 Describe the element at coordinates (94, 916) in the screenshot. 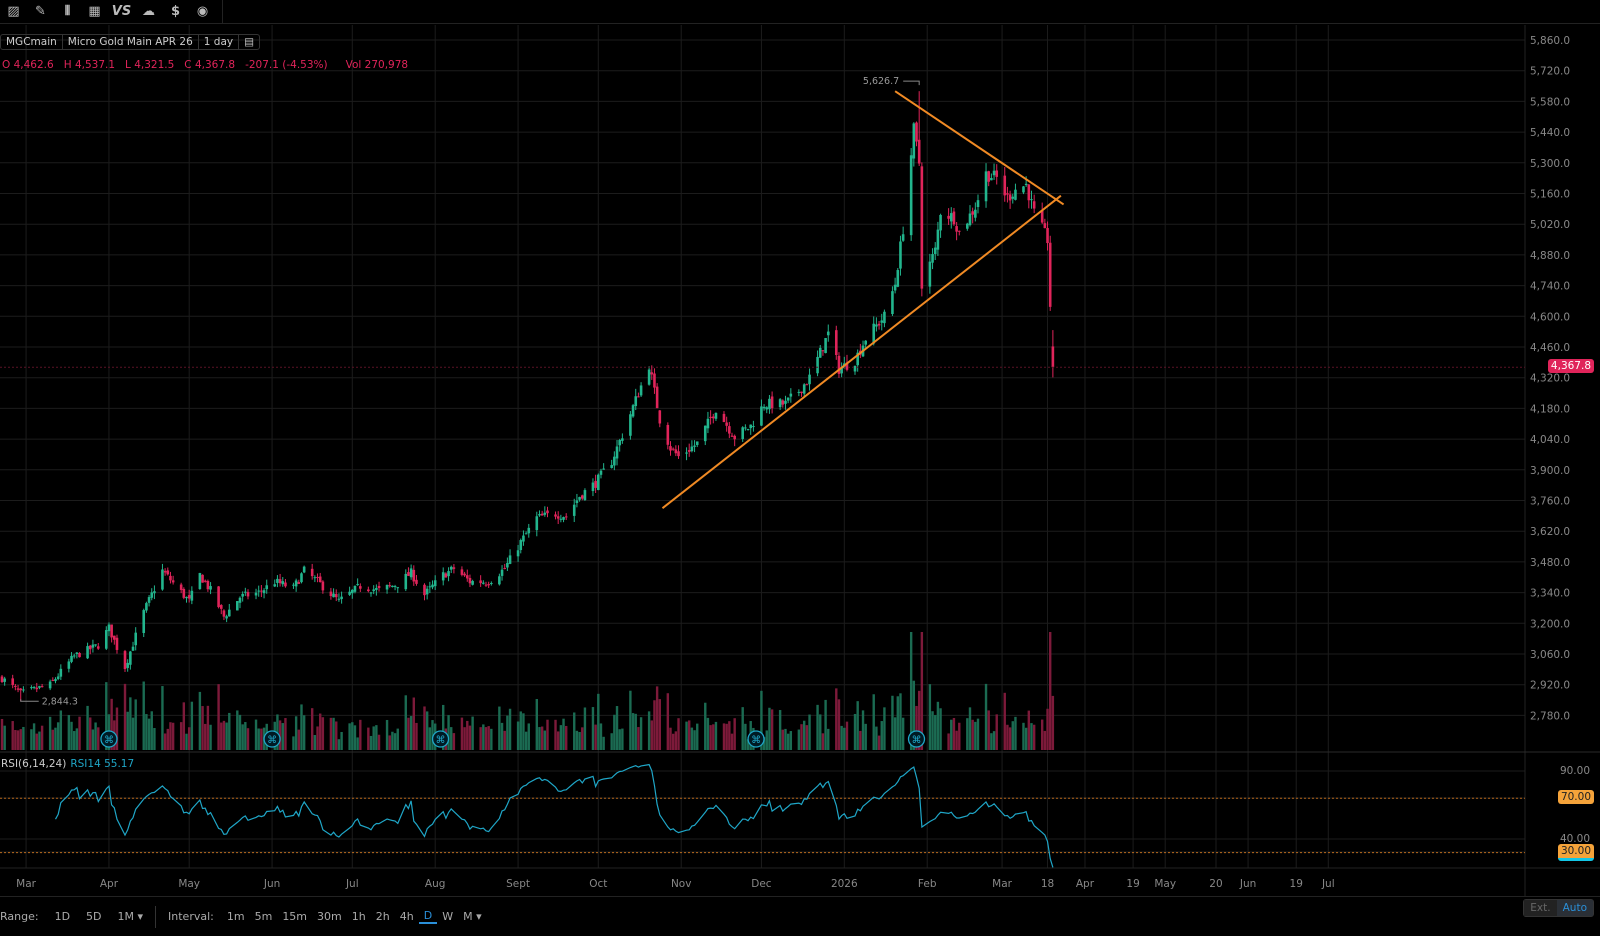

I see `range-5d: 5D` at that location.